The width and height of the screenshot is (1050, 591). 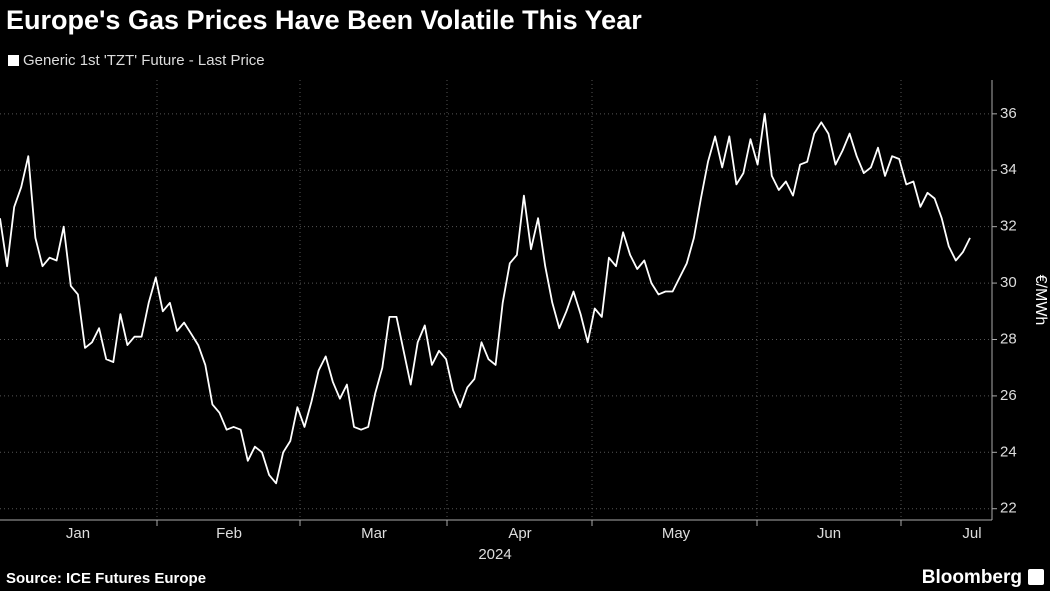 What do you see at coordinates (1008, 113) in the screenshot?
I see `y-tick-label: 36` at bounding box center [1008, 113].